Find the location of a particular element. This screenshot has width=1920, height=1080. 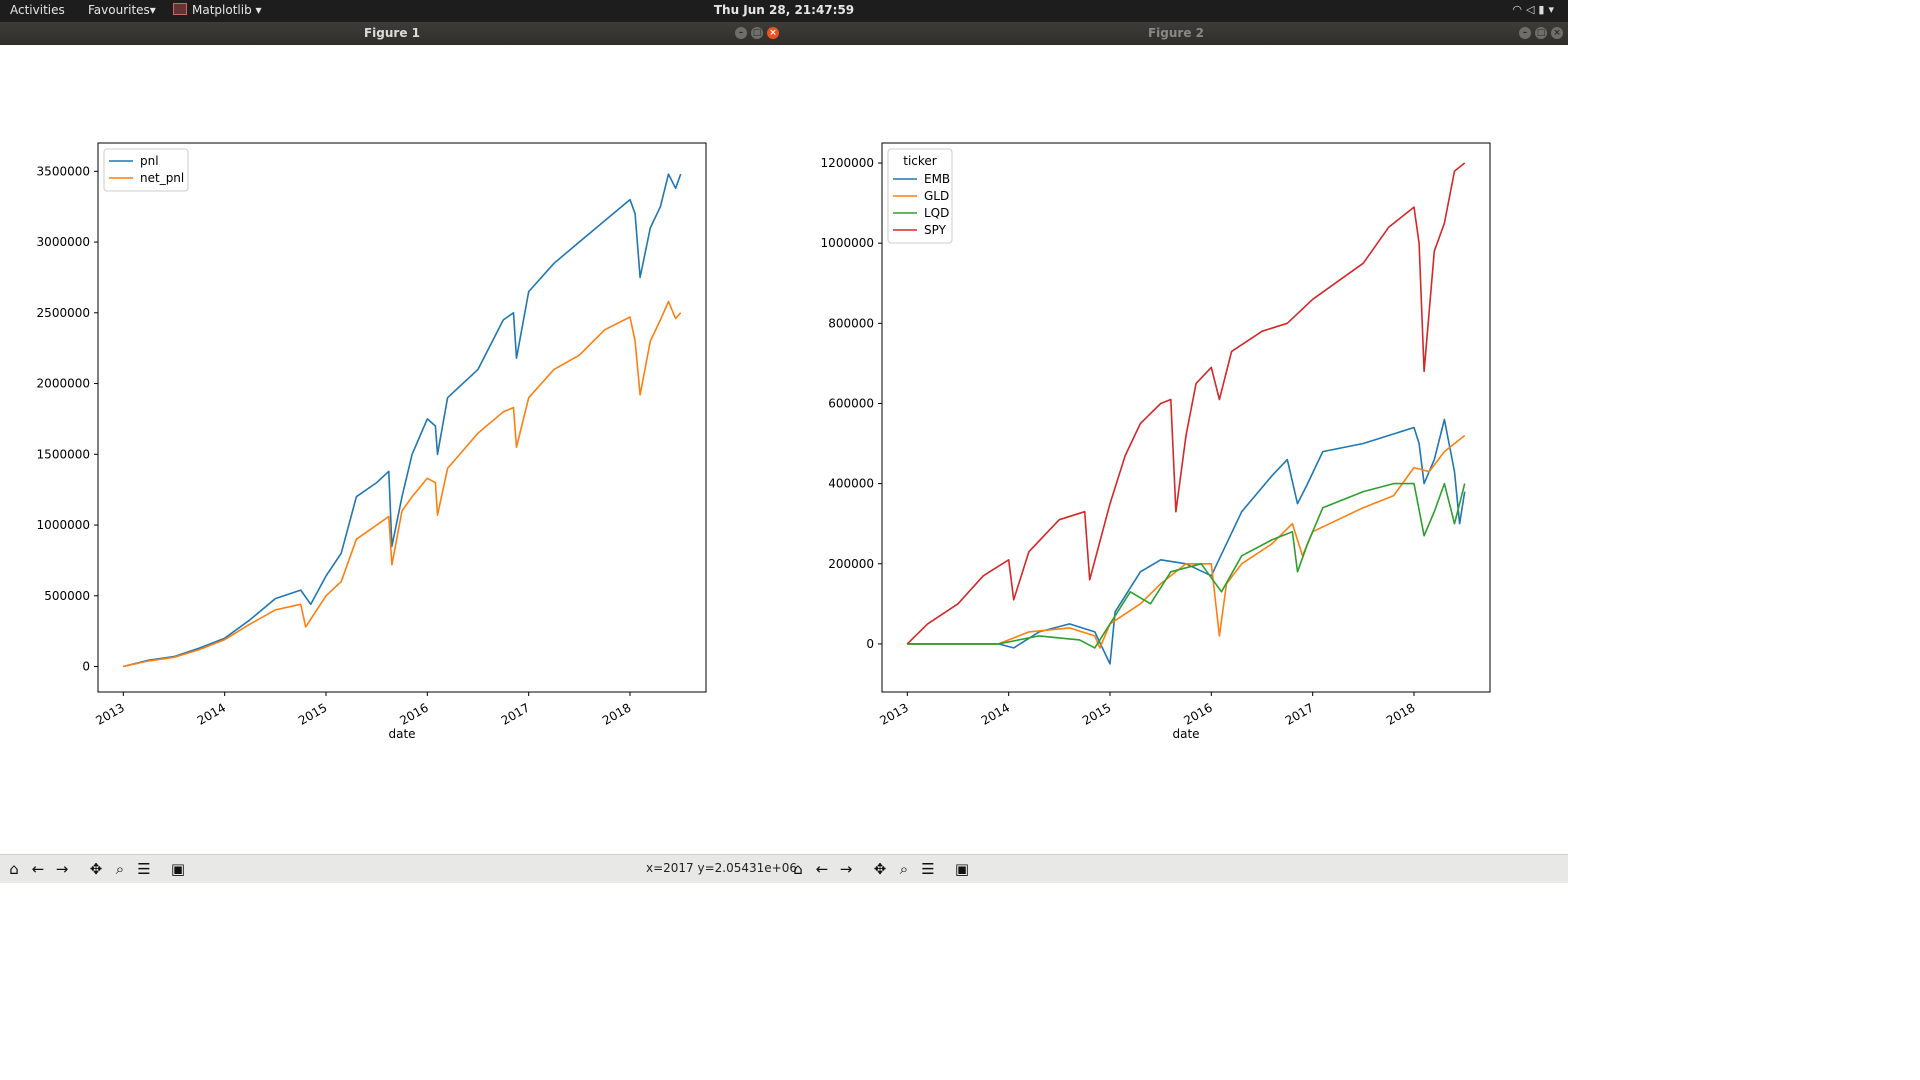

y-tick-label: 200000 is located at coordinates (851, 564).